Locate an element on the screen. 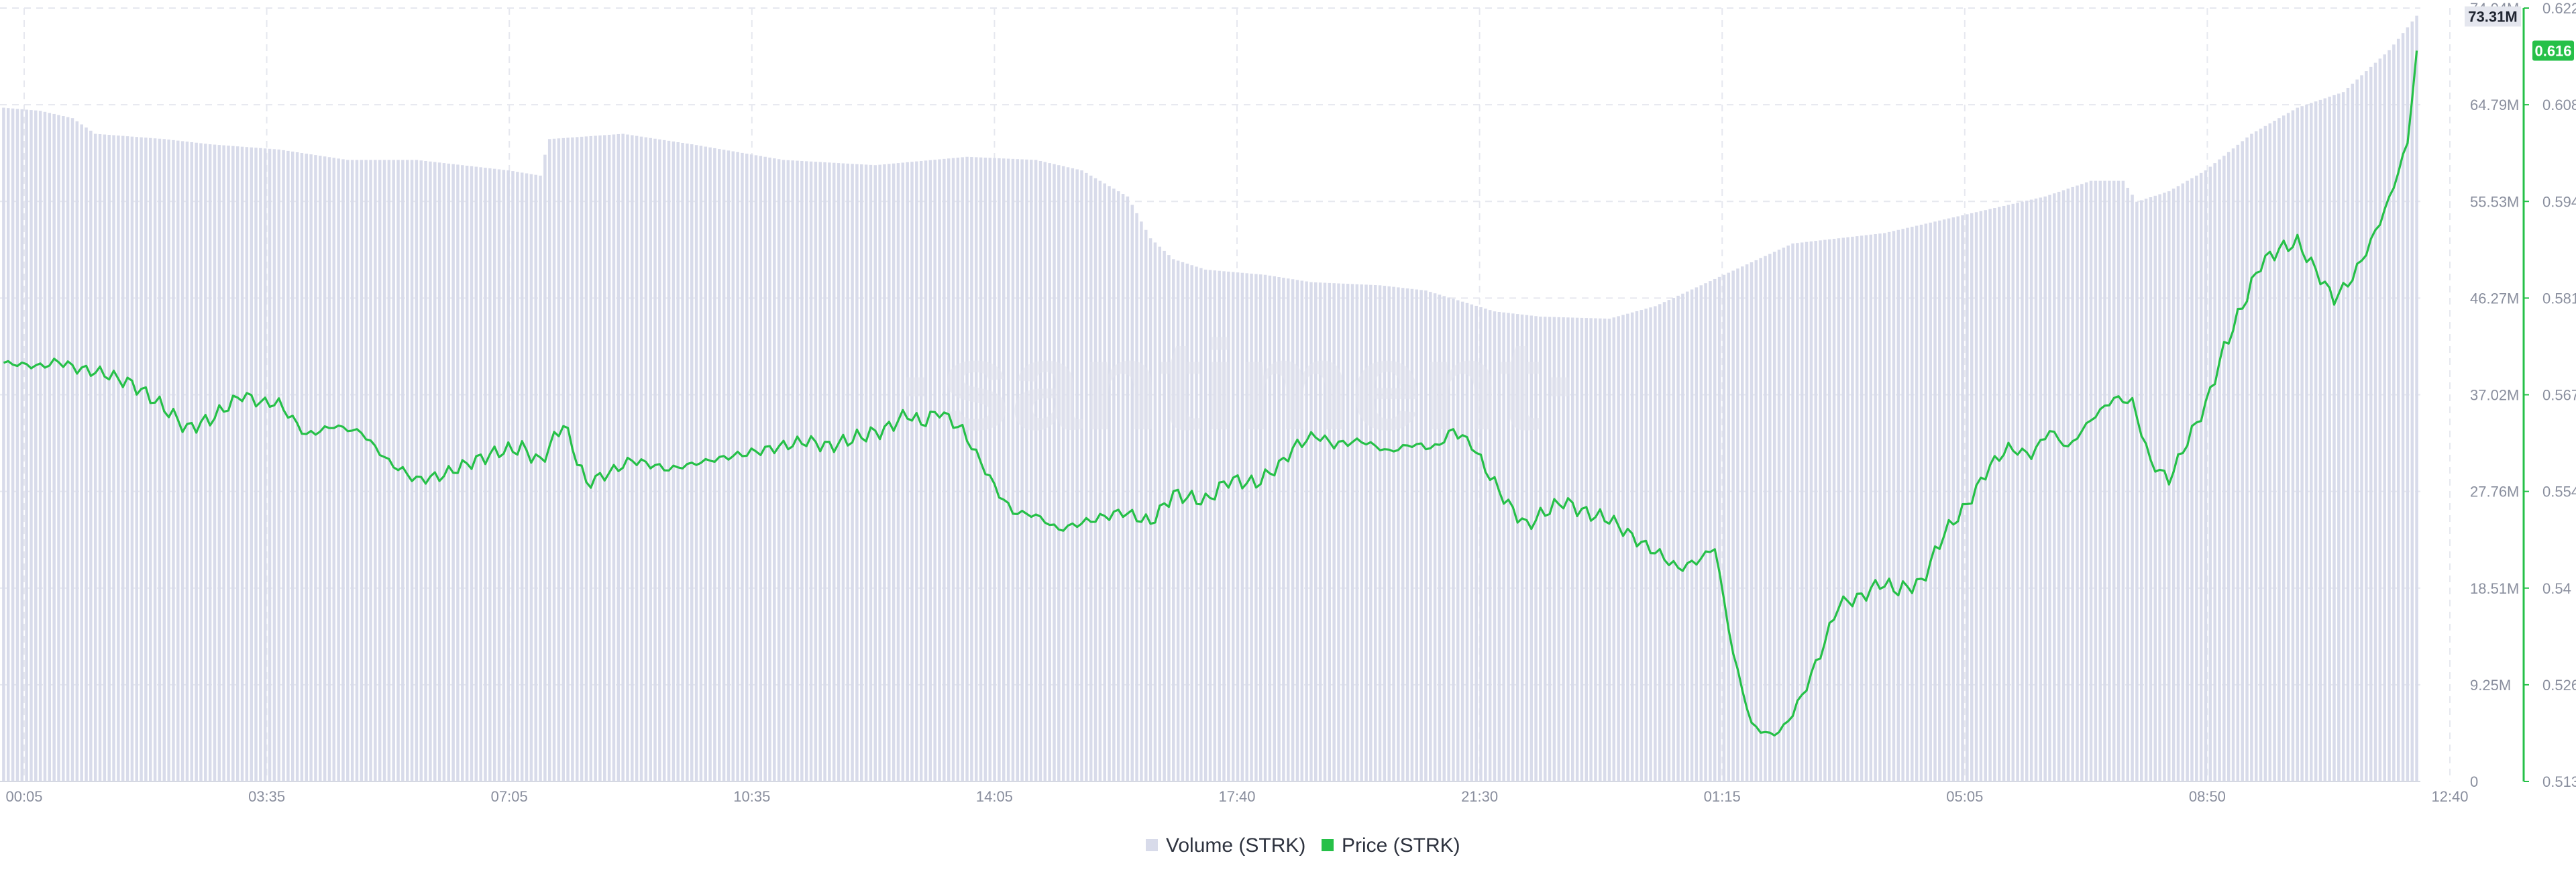  volume-tick-label: 27.76M is located at coordinates (2494, 492).